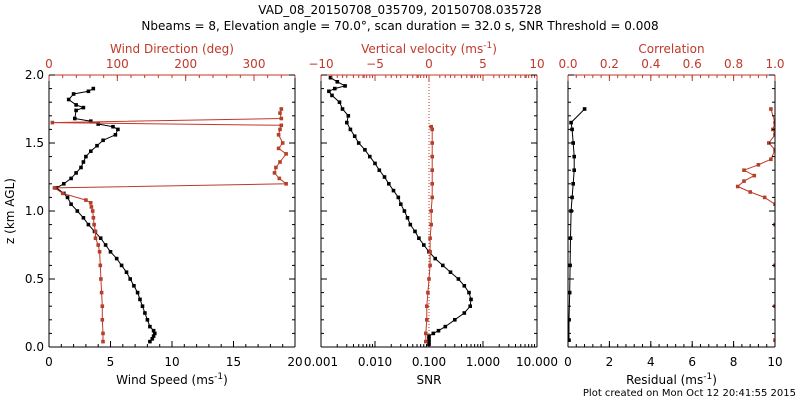 Image resolution: width=800 pixels, height=400 pixels. I want to click on bottom-tick-label: 15, so click(233, 362).